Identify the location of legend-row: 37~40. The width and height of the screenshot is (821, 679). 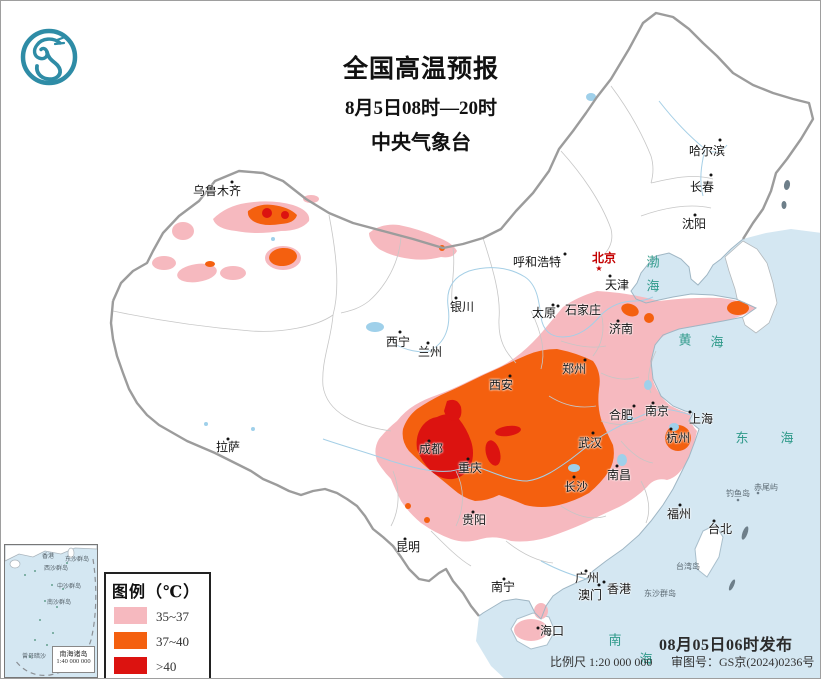
(160, 639).